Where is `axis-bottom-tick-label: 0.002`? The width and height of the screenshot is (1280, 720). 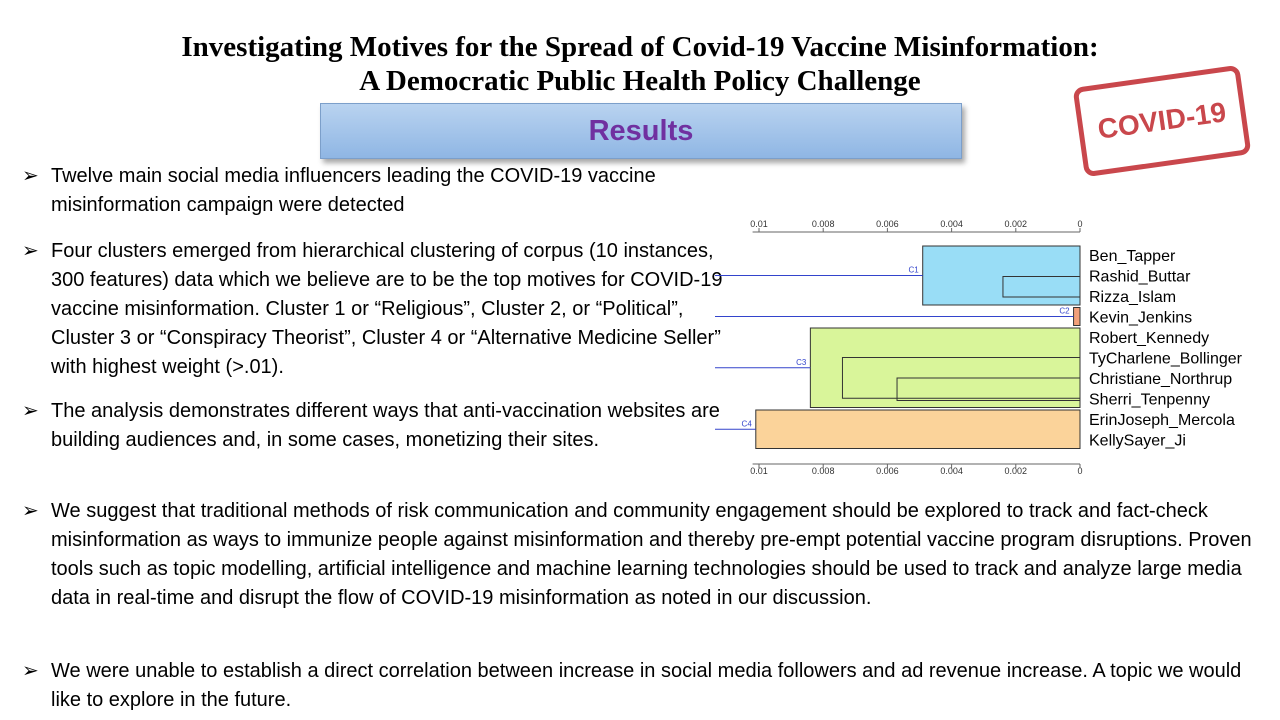 axis-bottom-tick-label: 0.002 is located at coordinates (1016, 471).